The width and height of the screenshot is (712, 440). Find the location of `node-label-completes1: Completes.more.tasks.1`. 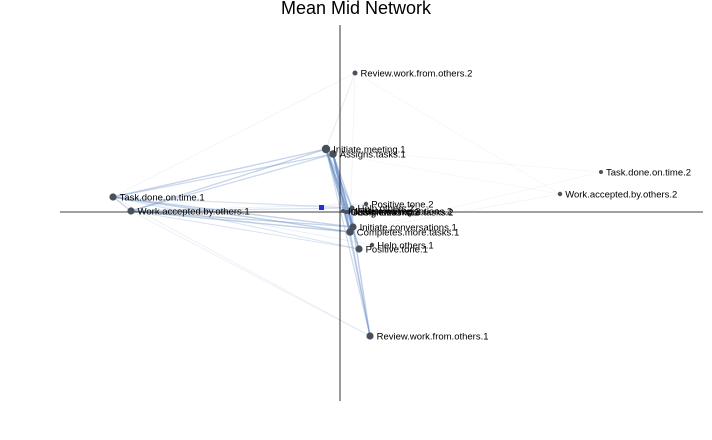

node-label-completes1: Completes.more.tasks.1 is located at coordinates (408, 233).